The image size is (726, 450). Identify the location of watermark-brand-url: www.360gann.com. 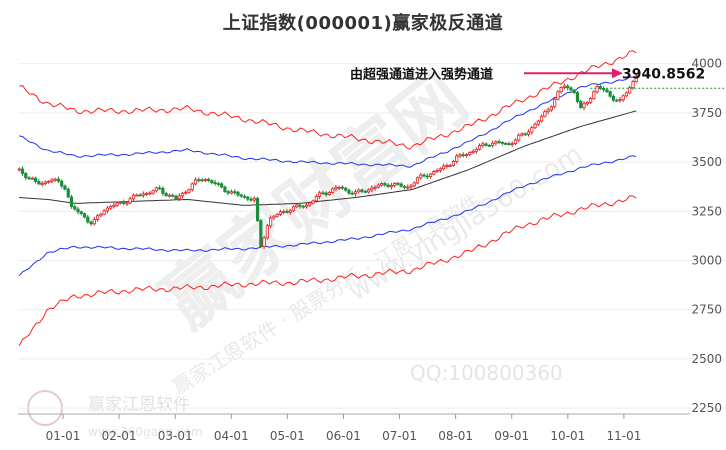
(145, 432).